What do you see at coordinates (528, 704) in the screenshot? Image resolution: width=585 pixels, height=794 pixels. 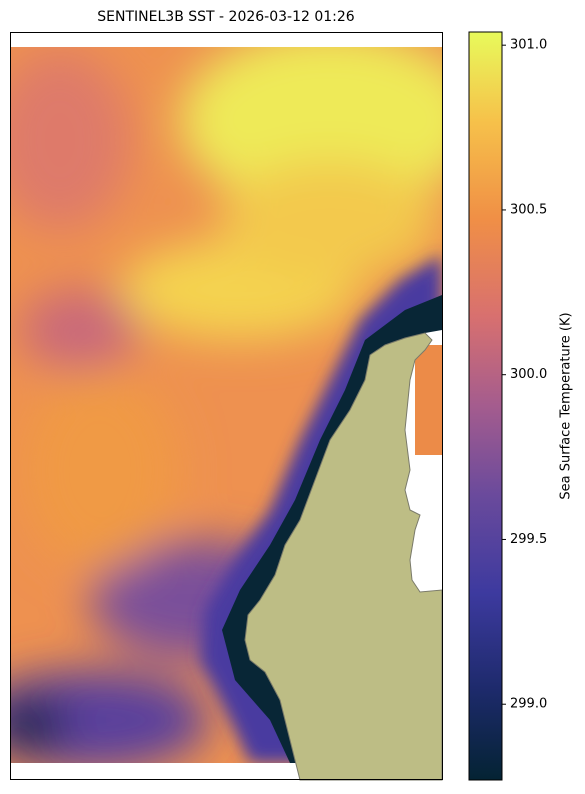 I see `colorbar-tick-label: 299.0` at bounding box center [528, 704].